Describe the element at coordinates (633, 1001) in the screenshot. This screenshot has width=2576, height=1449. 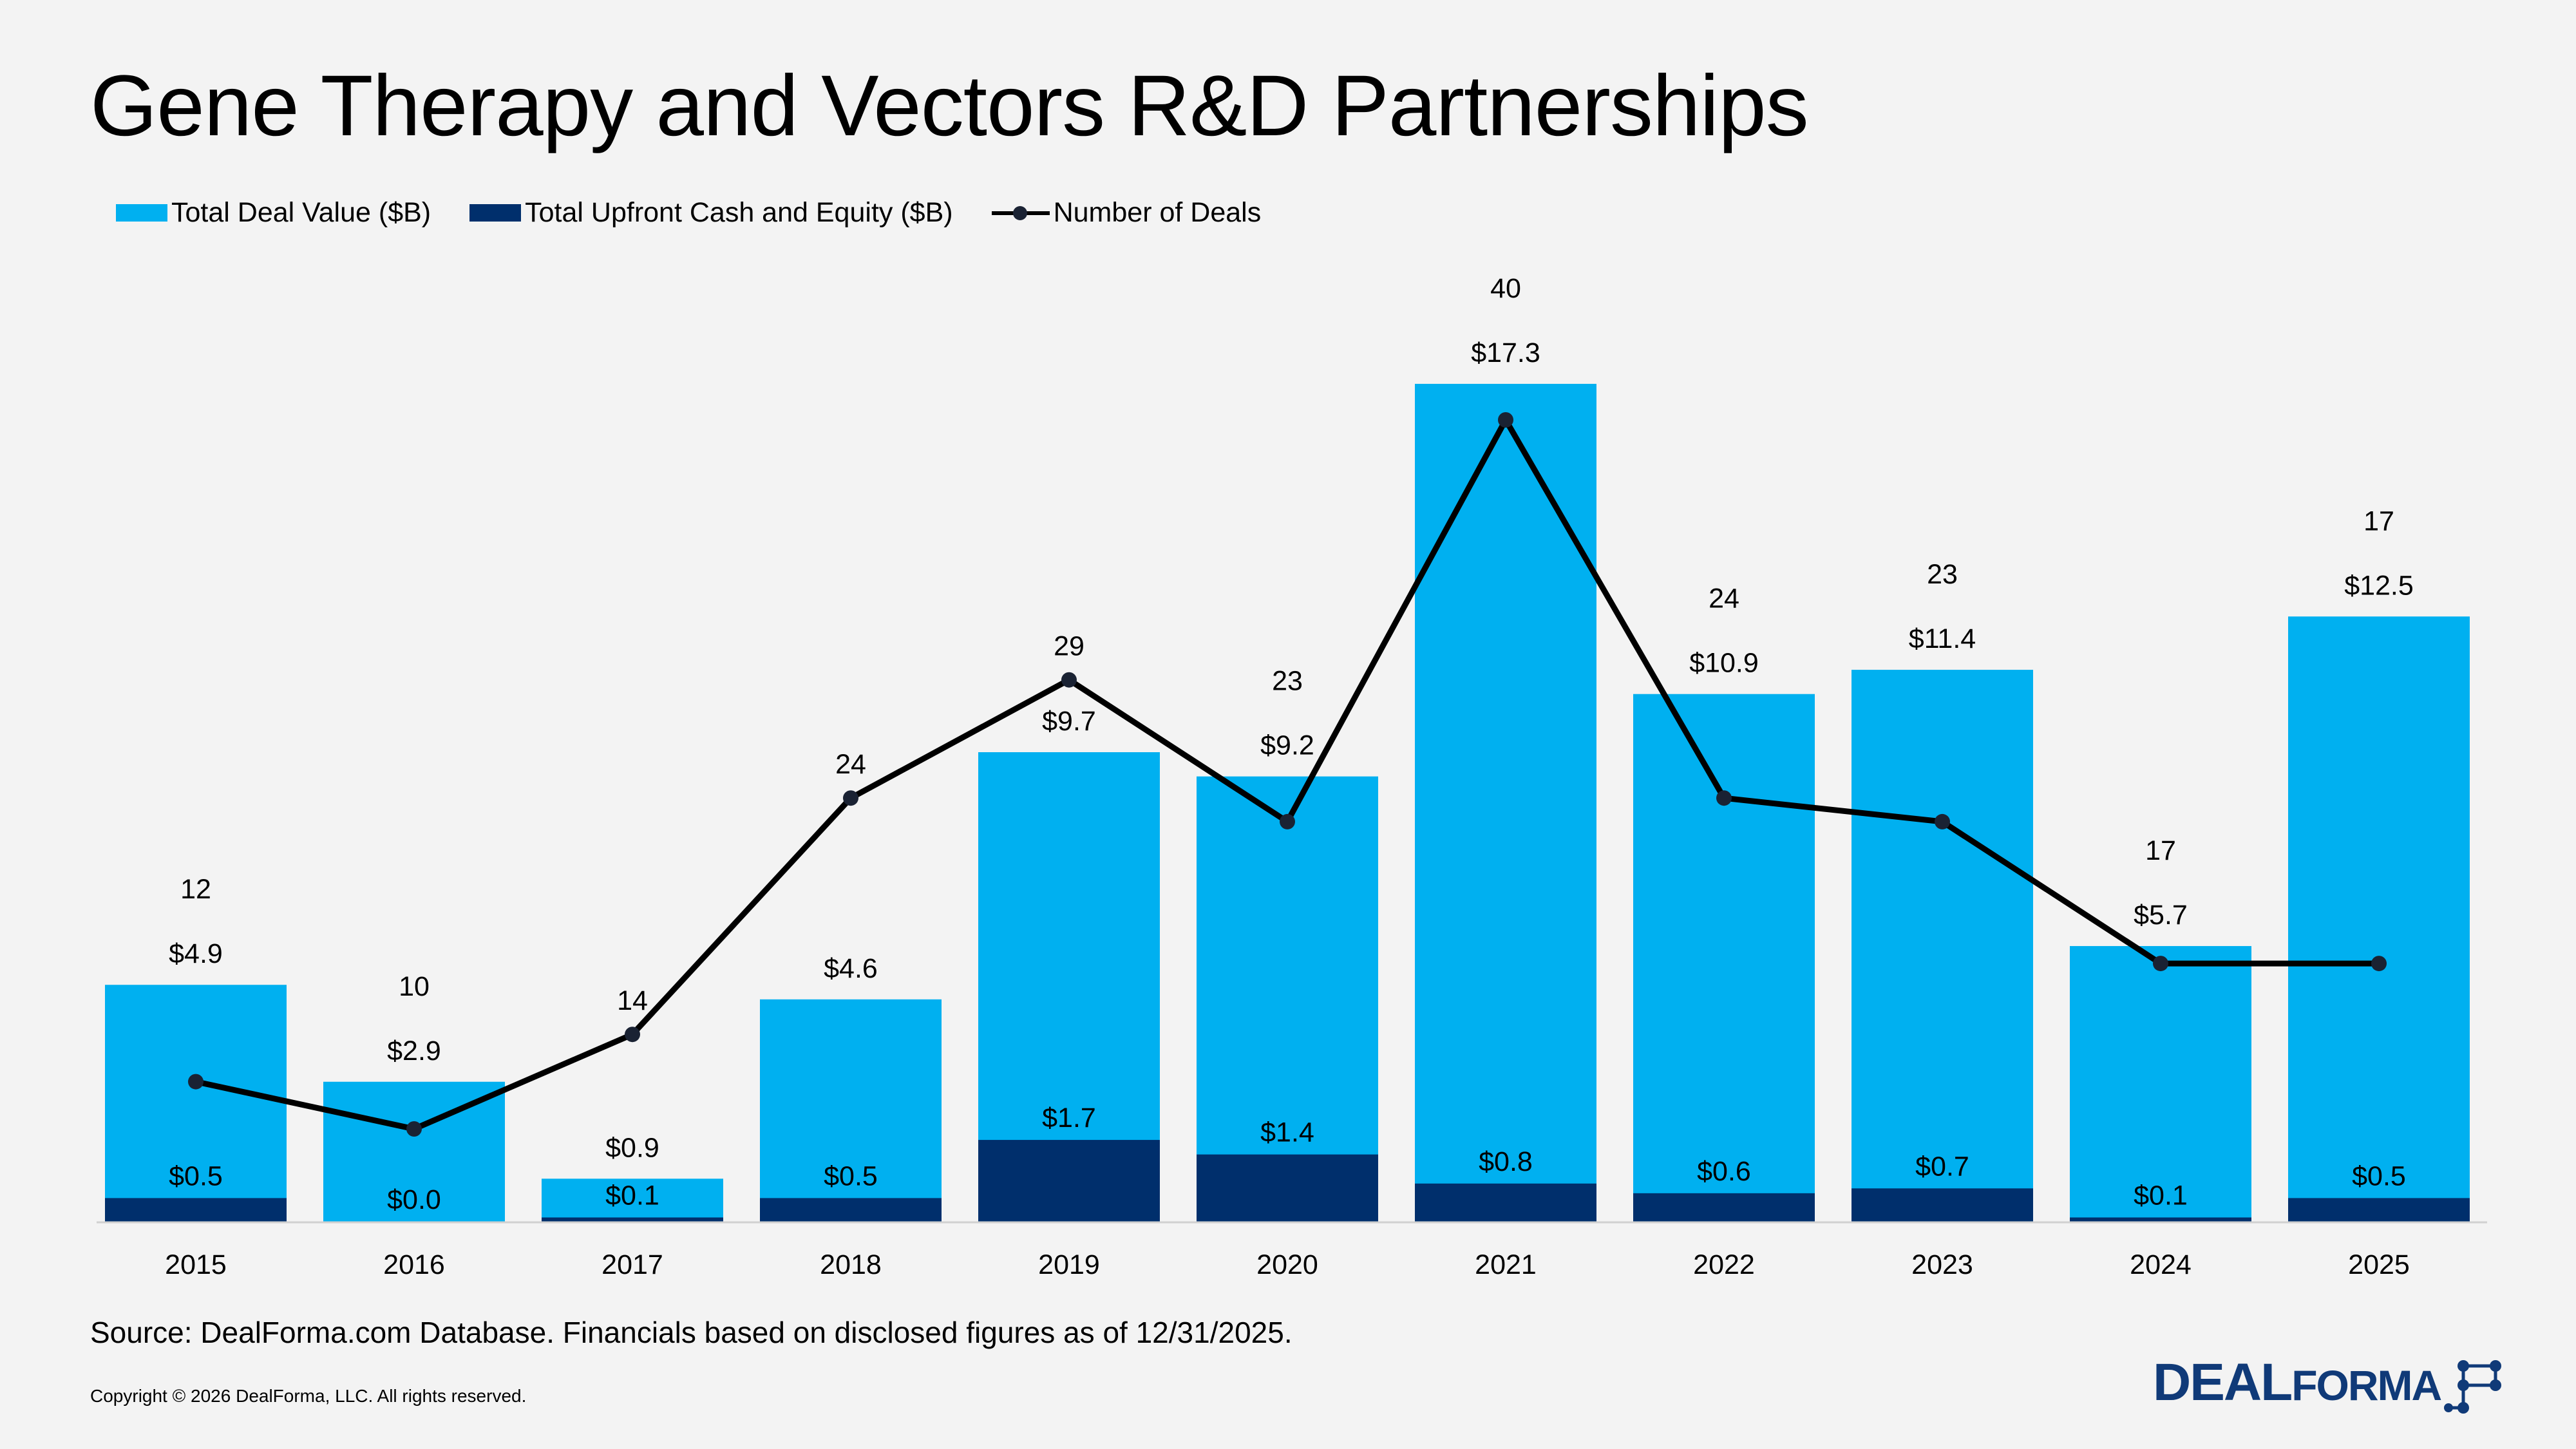
I see `label-number-of-deals-2017: 14` at that location.